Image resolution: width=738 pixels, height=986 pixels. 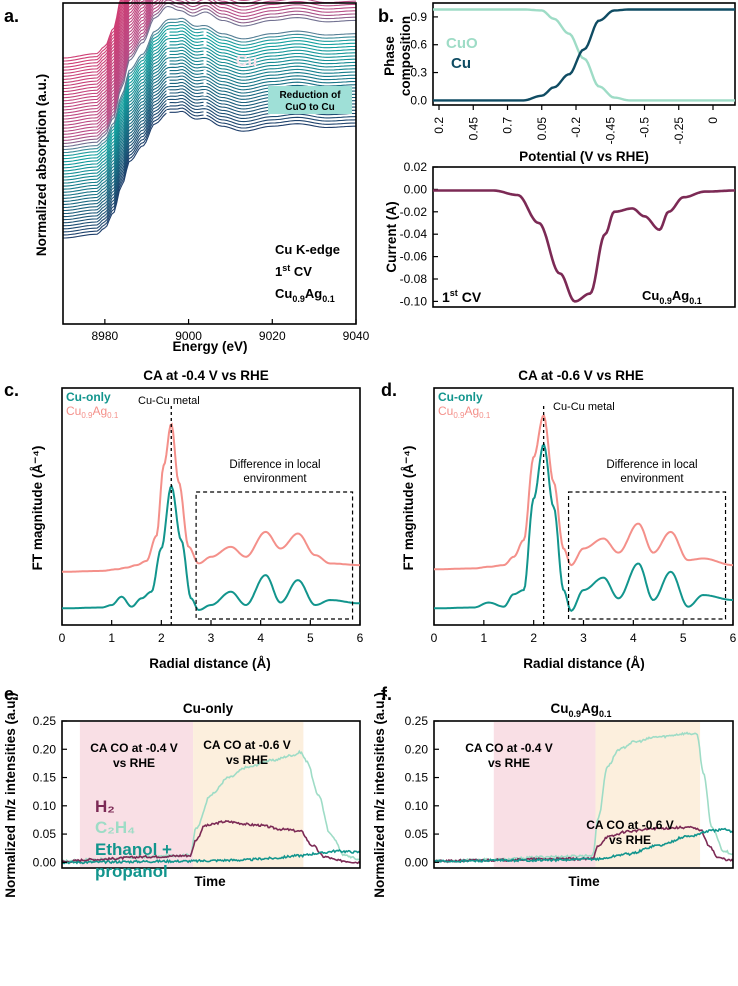 I want to click on reduction-box-line1: Reduction of, so click(x=310, y=95).